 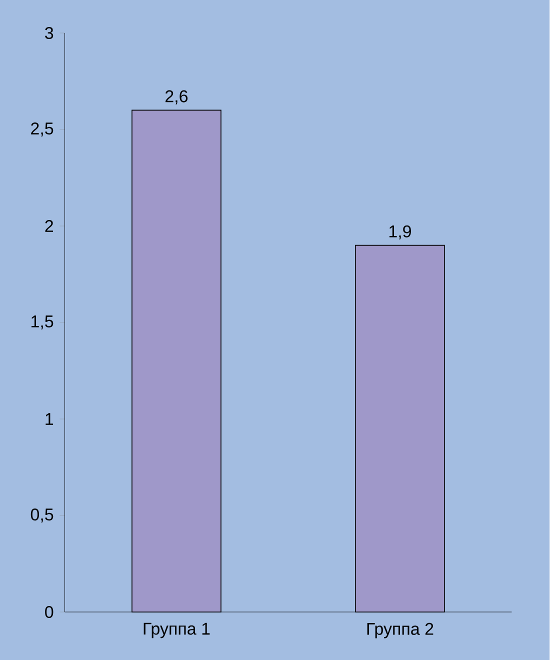 I want to click on y-tick-label: 0,5, so click(x=42, y=515).